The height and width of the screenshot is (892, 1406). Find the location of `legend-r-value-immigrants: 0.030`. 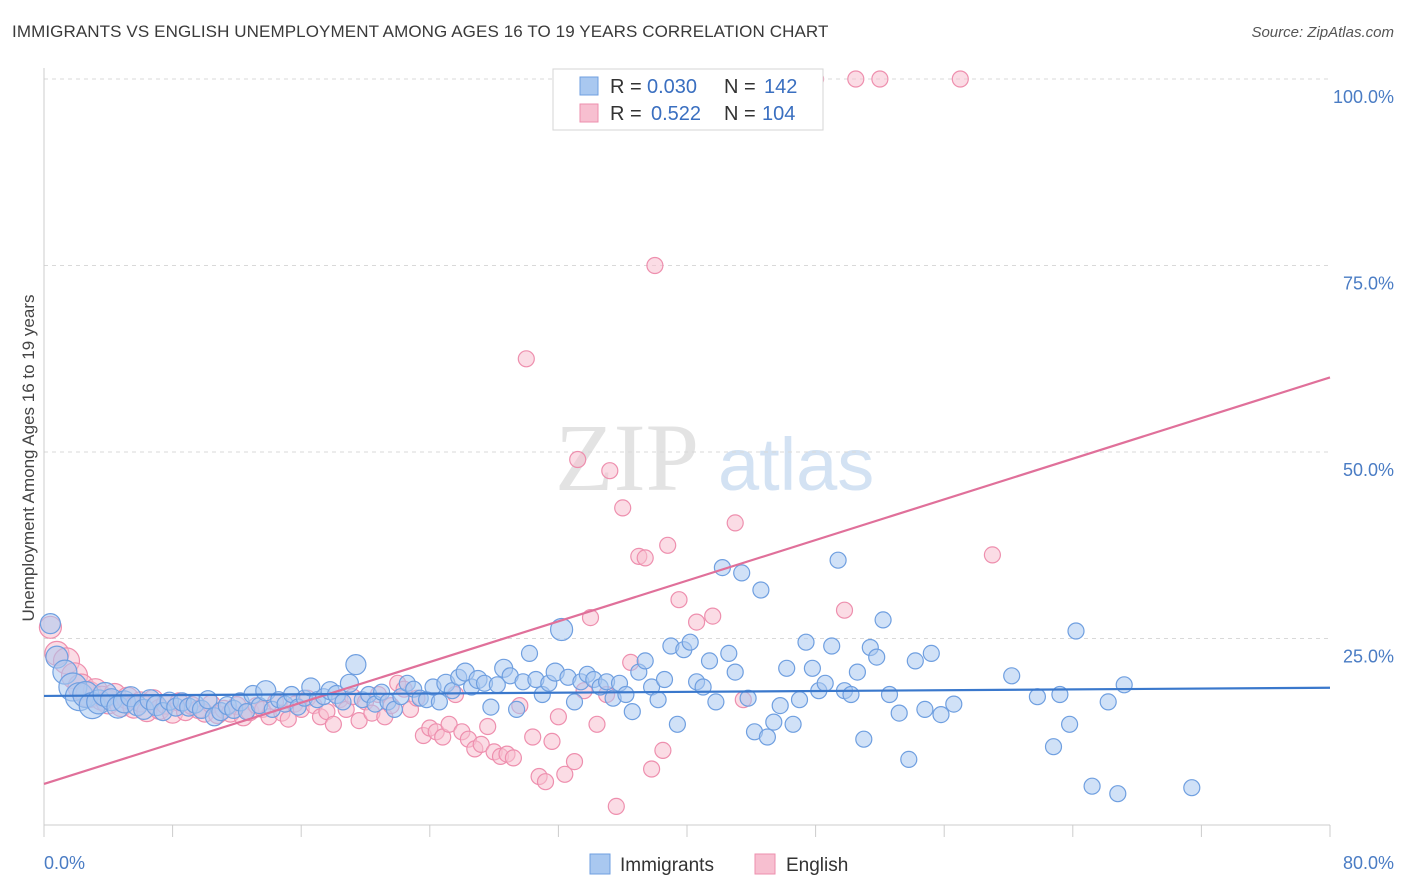

legend-r-value-immigrants: 0.030 is located at coordinates (672, 87).